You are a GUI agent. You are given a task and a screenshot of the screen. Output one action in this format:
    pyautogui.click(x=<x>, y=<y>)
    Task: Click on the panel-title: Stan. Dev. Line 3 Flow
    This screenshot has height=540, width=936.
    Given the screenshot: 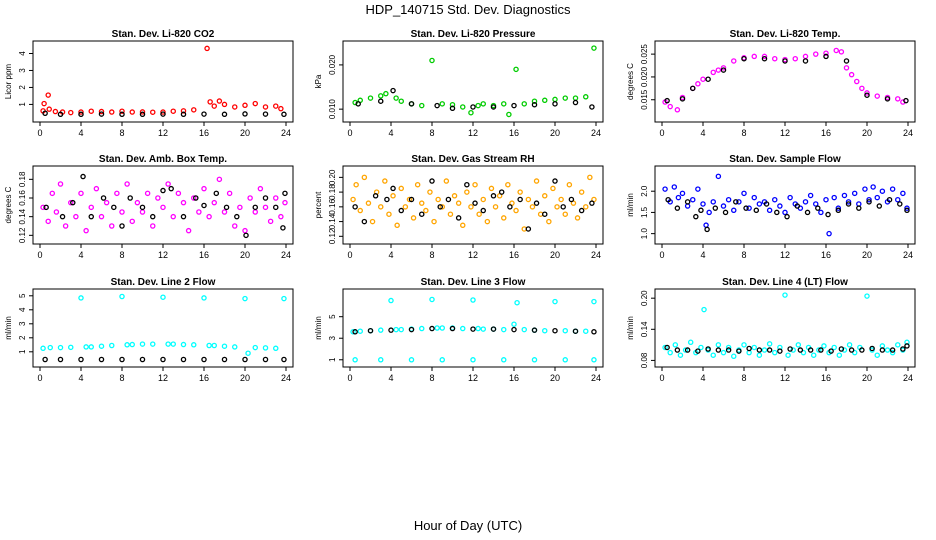 What is the action you would take?
    pyautogui.click(x=473, y=282)
    